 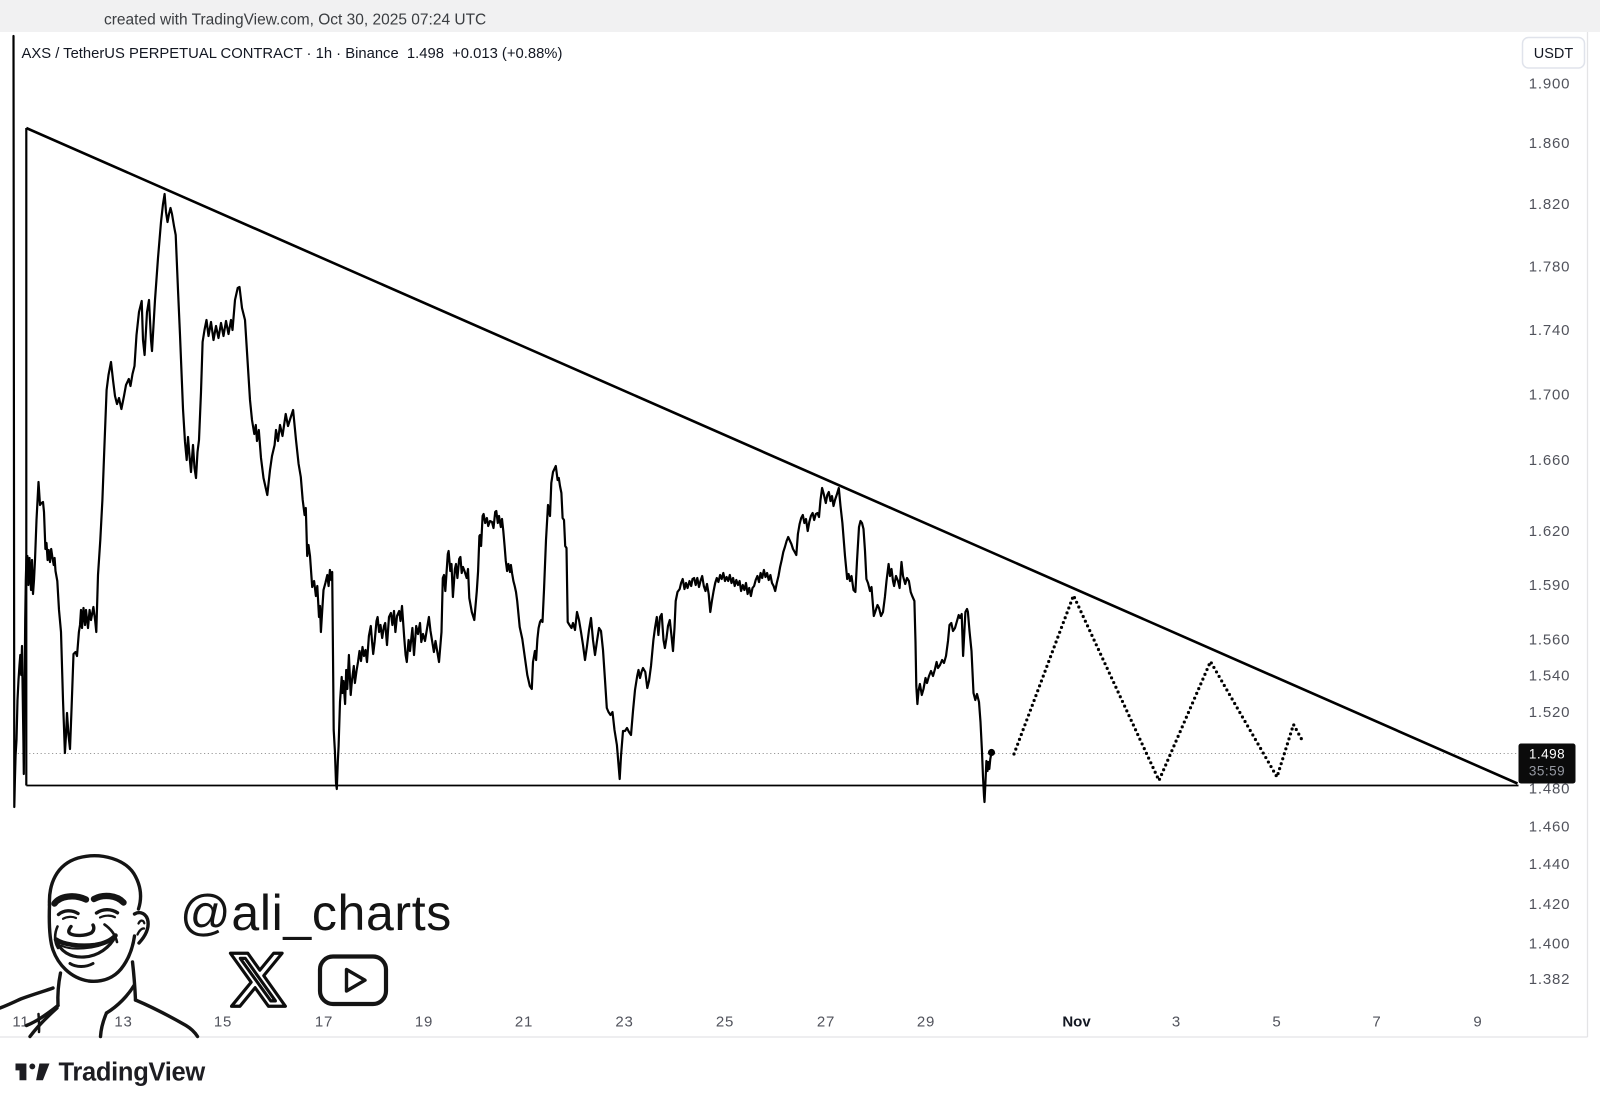 I want to click on svg-text: @ali_charts, so click(x=316, y=913).